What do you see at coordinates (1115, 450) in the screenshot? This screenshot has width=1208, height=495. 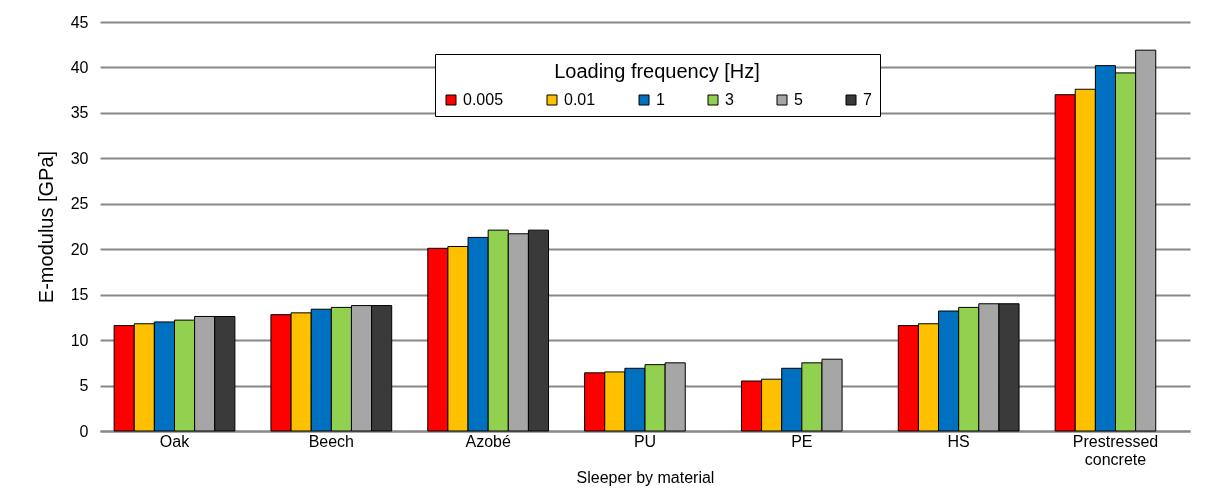 I see `x-tick-label: Prestressed concrete` at bounding box center [1115, 450].